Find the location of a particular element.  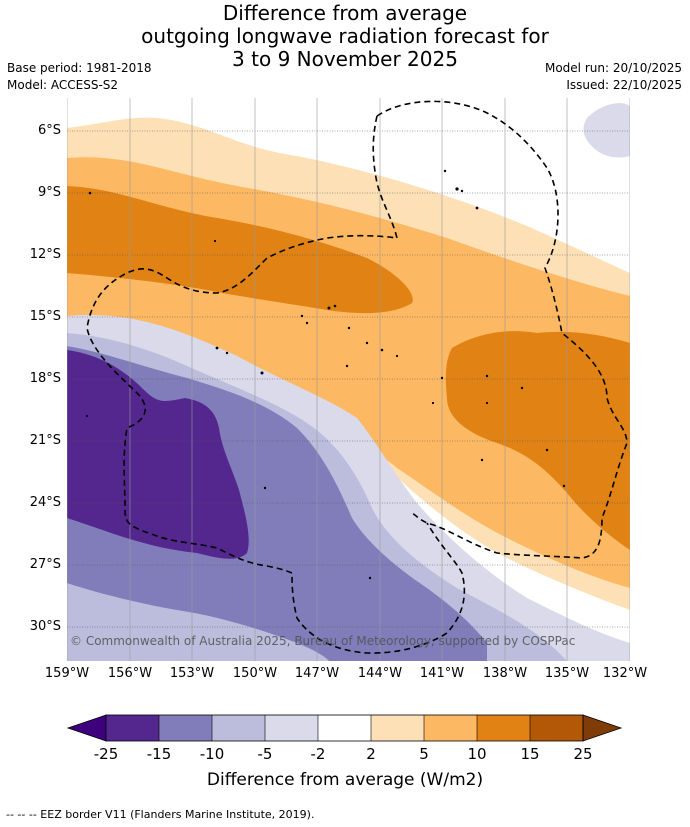

colorbar is located at coordinates (344, 728).